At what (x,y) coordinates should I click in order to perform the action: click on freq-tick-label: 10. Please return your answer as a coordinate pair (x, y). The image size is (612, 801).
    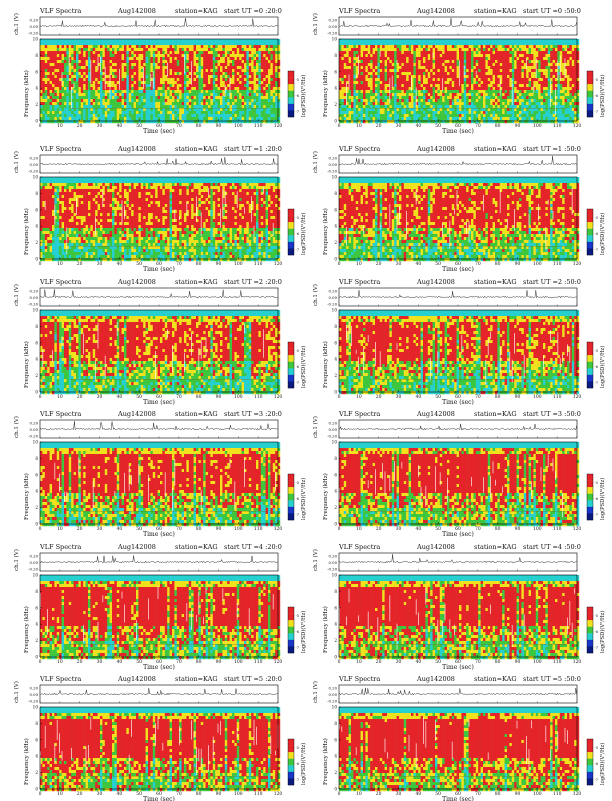
    Looking at the image, I should click on (36, 177).